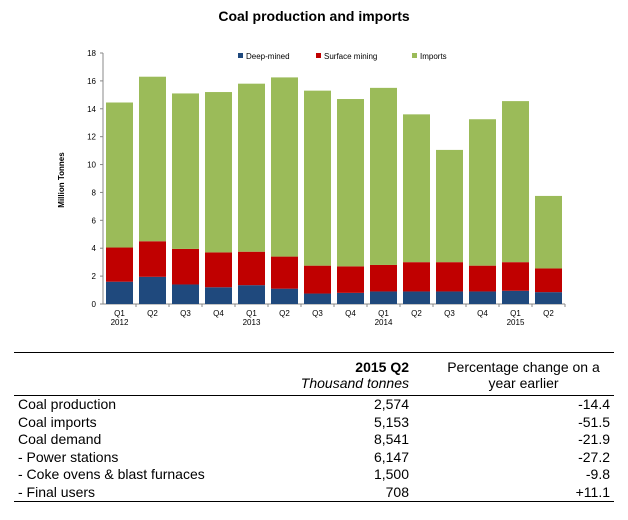 This screenshot has height=520, width=628. I want to click on x-tick-year: 2014, so click(384, 322).